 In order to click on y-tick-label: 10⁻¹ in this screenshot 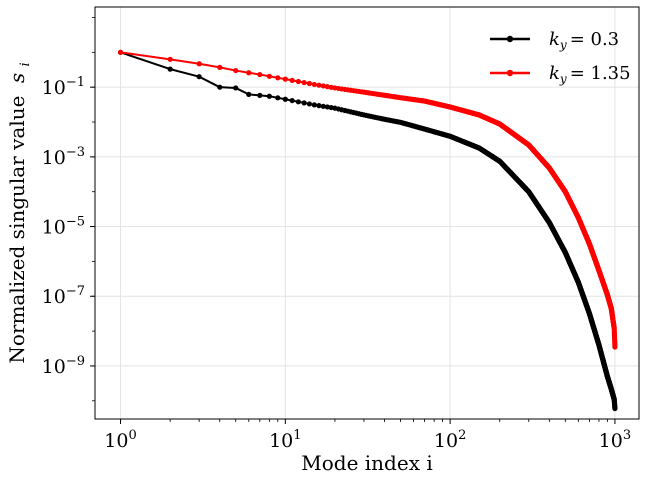, I will do `click(63, 87)`.